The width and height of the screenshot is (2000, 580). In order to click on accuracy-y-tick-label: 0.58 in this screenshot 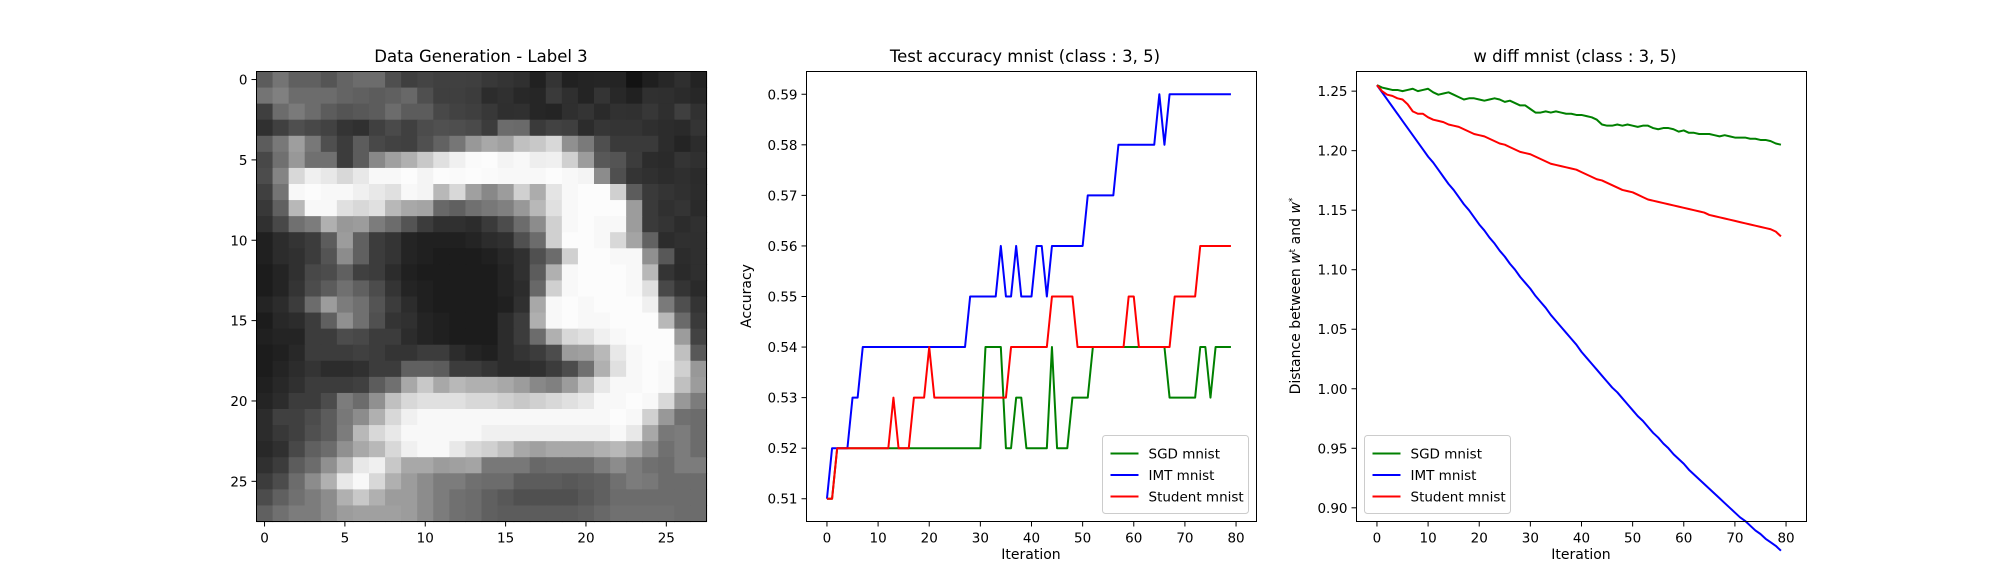, I will do `click(782, 146)`.